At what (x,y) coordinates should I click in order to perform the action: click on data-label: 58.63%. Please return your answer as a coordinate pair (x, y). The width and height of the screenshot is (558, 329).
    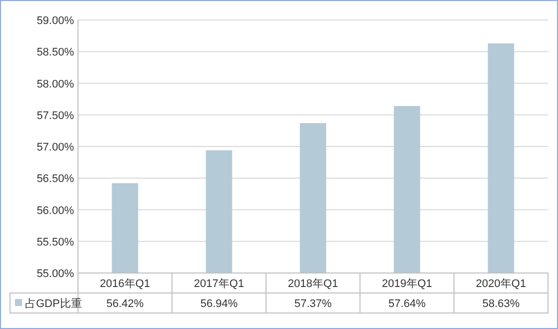
    Looking at the image, I should click on (501, 304).